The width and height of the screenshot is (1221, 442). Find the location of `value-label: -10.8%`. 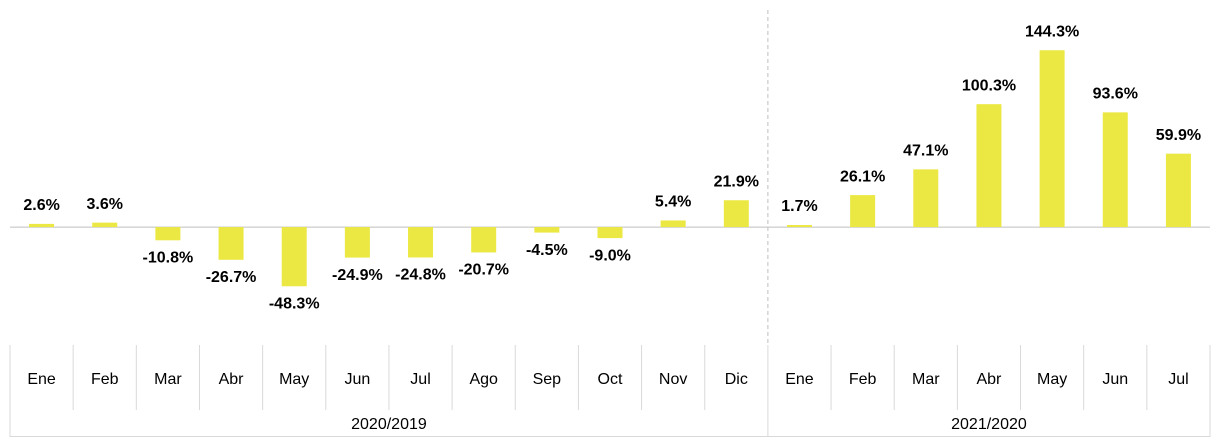

value-label: -10.8% is located at coordinates (168, 258).